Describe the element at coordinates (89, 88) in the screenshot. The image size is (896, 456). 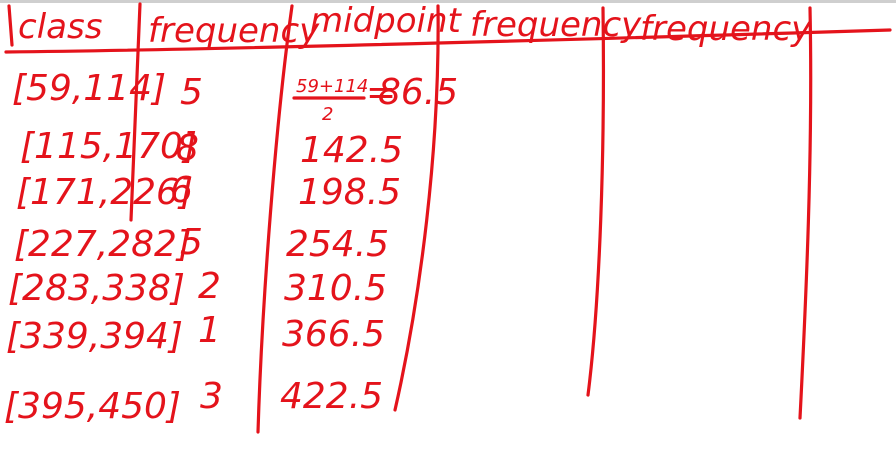
I see `row1-class: [59,114]` at that location.